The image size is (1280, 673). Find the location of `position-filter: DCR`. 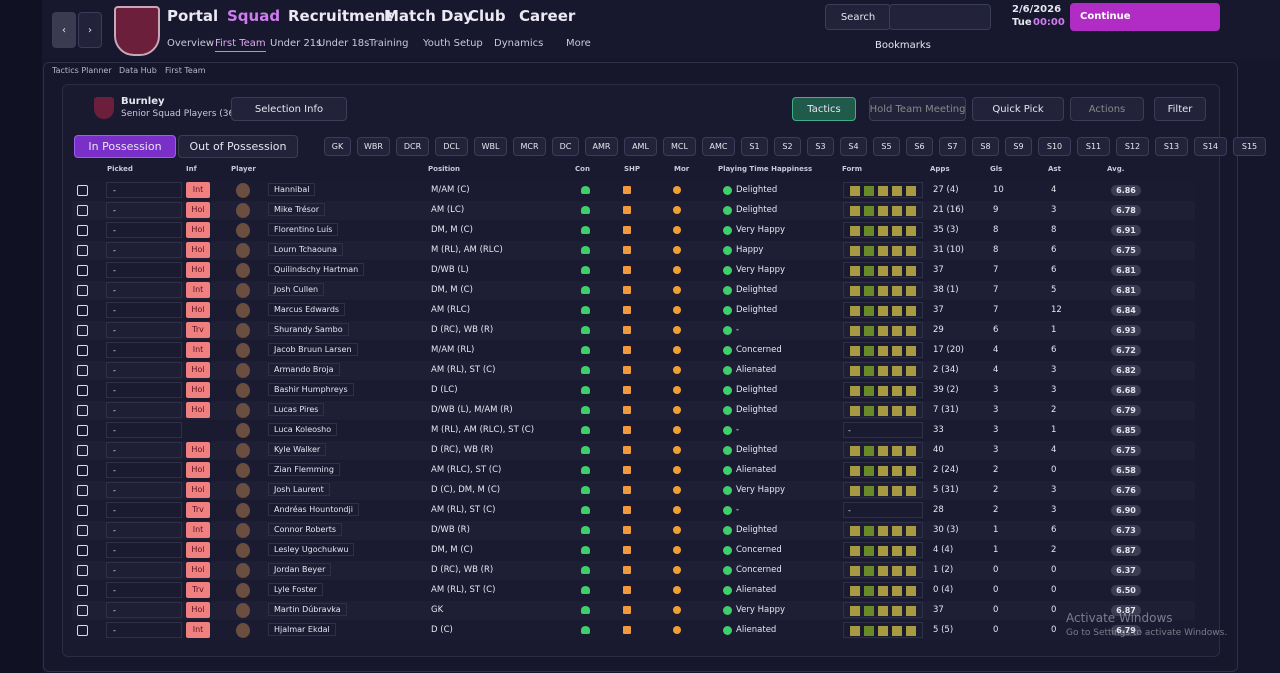

position-filter: DCR is located at coordinates (412, 146).